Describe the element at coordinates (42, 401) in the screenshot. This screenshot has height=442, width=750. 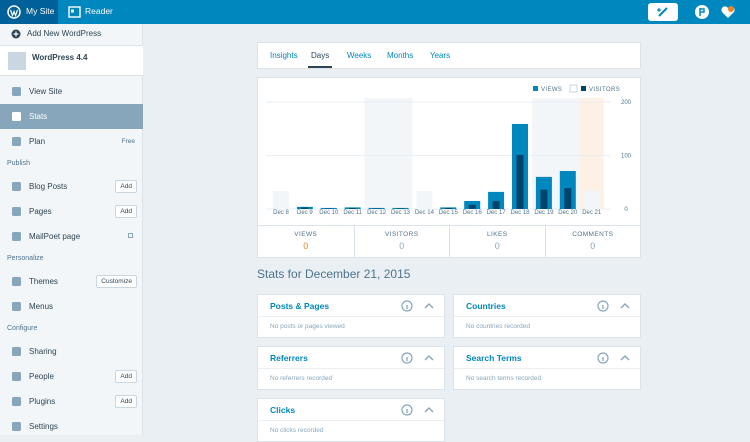
I see `nav-label: Plugins` at that location.